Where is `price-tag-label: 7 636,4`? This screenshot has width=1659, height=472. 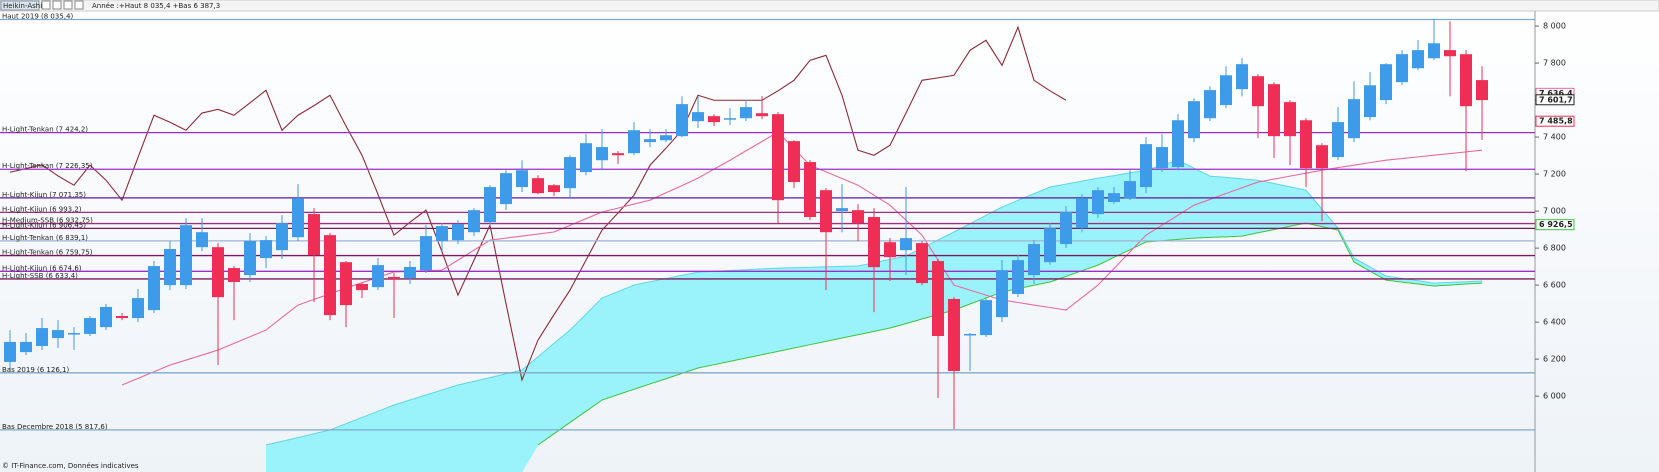
price-tag-label: 7 636,4 is located at coordinates (1556, 93).